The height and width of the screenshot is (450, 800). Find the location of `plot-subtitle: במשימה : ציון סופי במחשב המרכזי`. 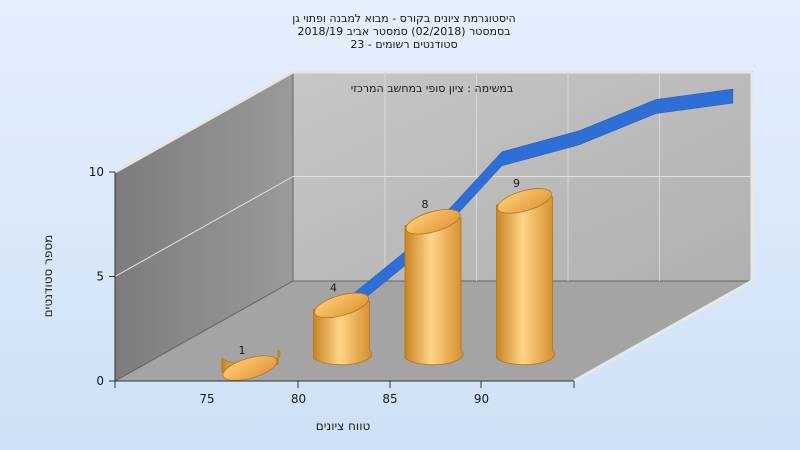

plot-subtitle: במשימה : ציון סופי במחשב המרכזי is located at coordinates (432, 88).